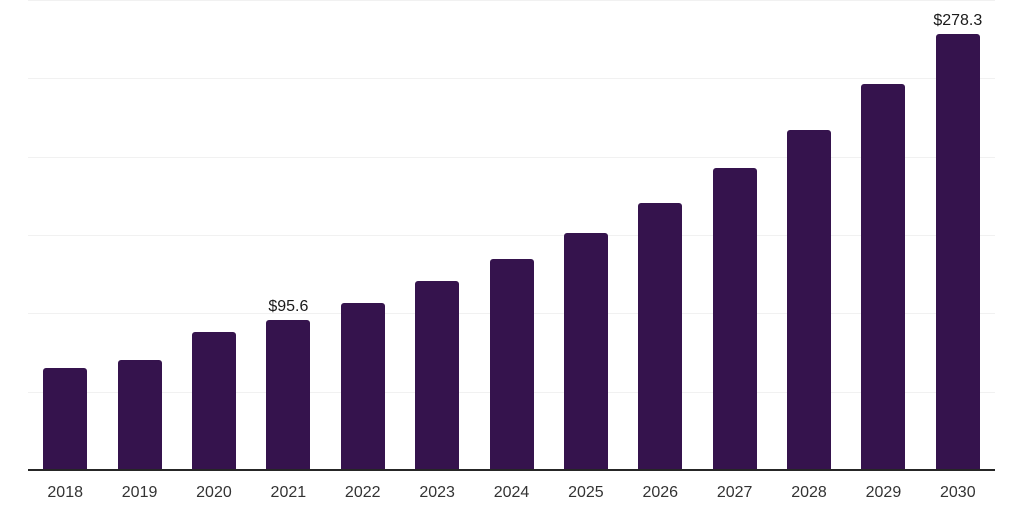  I want to click on bar-2027, so click(734, 318).